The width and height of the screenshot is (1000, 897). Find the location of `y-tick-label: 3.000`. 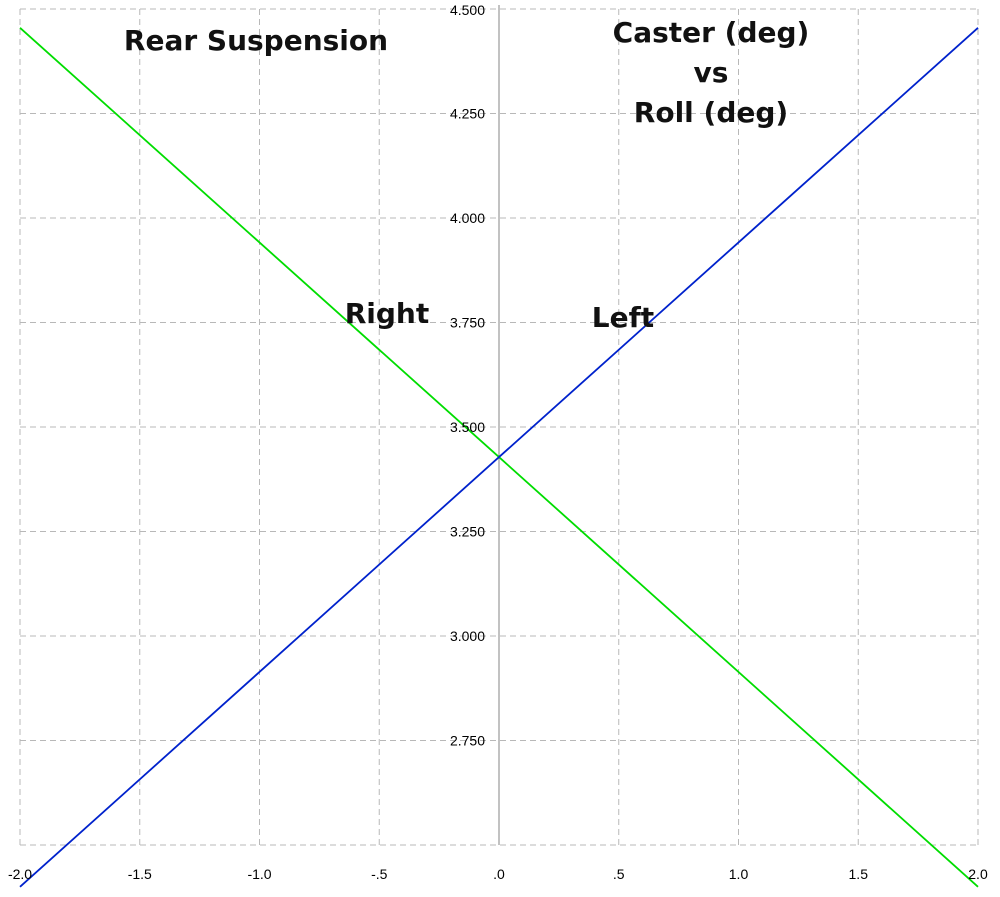

y-tick-label: 3.000 is located at coordinates (467, 636).